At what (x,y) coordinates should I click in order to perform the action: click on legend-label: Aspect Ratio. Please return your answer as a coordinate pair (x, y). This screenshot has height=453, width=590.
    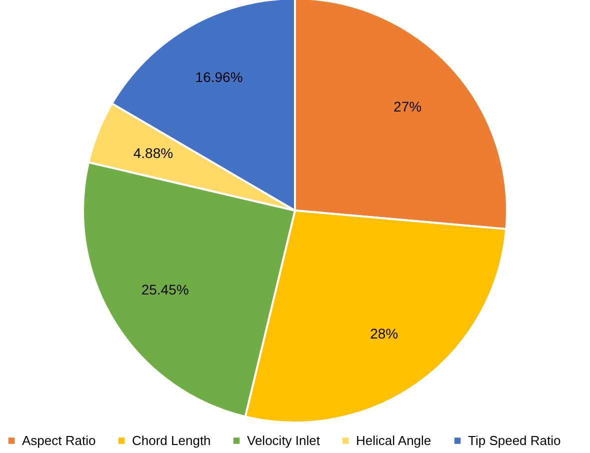
    Looking at the image, I should click on (59, 440).